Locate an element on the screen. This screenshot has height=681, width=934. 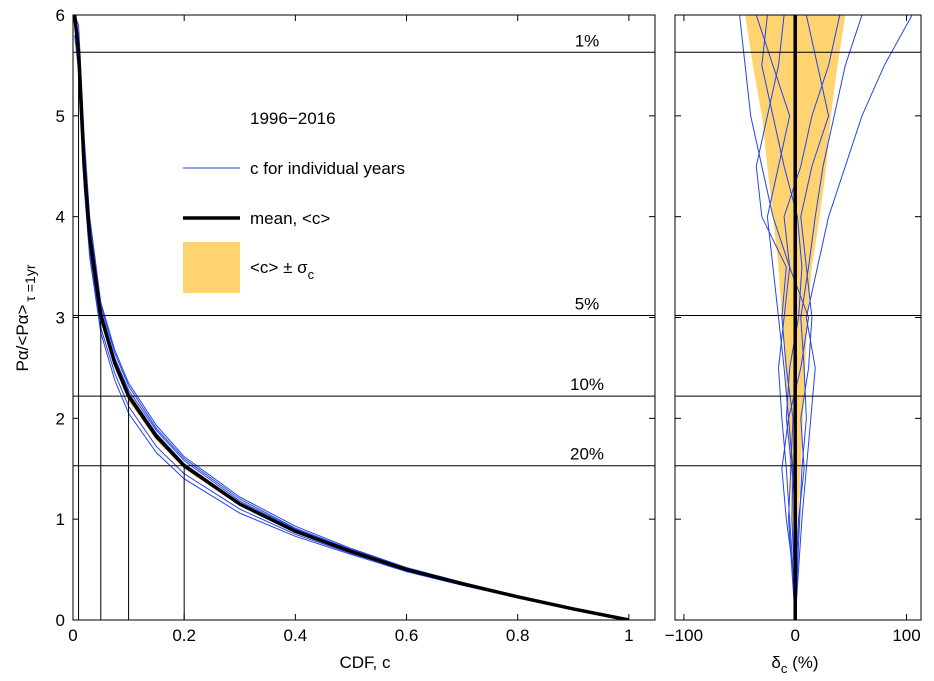
label-sub: τ =1yr is located at coordinates (30, 282).